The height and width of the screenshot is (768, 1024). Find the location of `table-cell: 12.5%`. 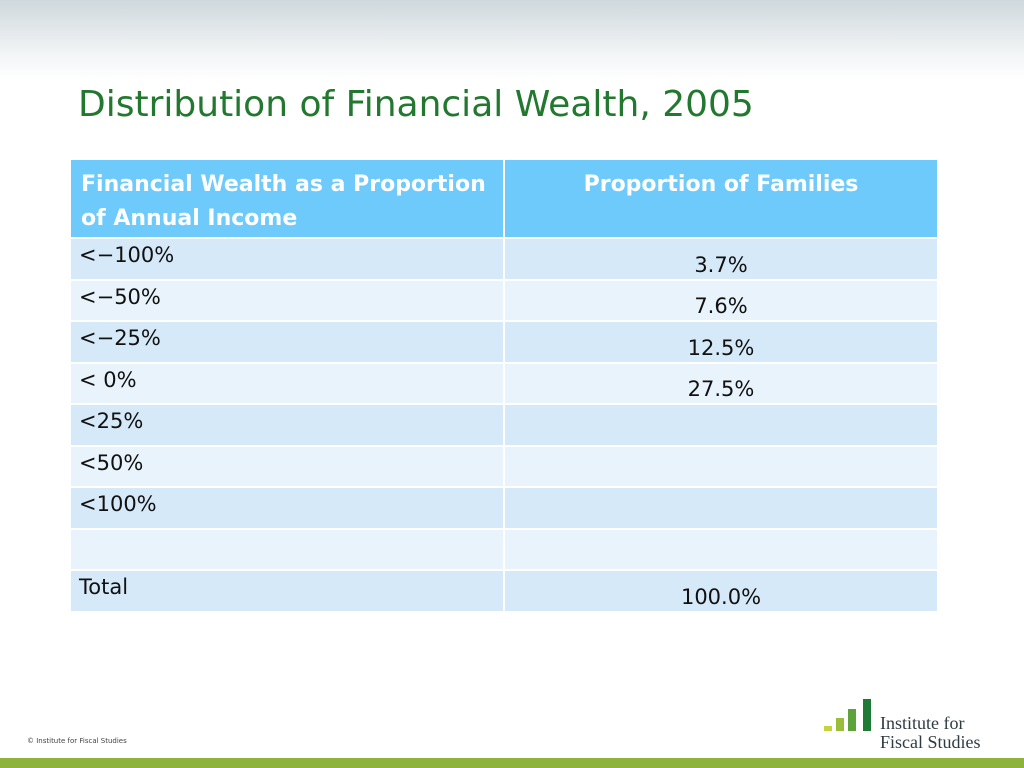

table-cell: 12.5% is located at coordinates (721, 342).